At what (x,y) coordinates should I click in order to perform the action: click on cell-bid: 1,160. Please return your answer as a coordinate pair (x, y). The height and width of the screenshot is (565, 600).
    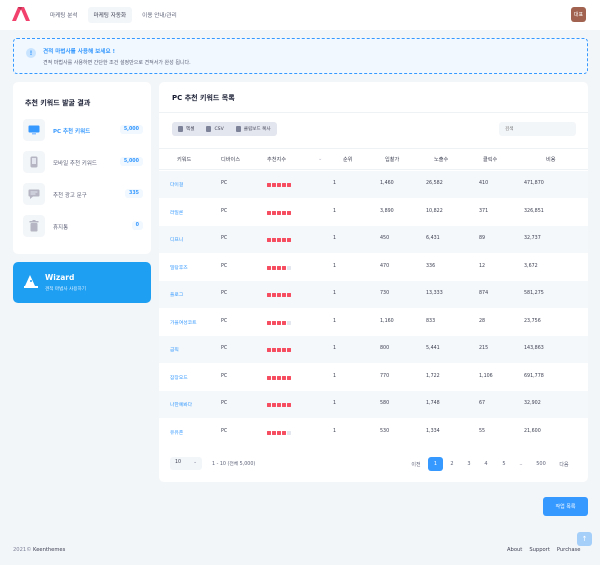
    Looking at the image, I should click on (387, 321).